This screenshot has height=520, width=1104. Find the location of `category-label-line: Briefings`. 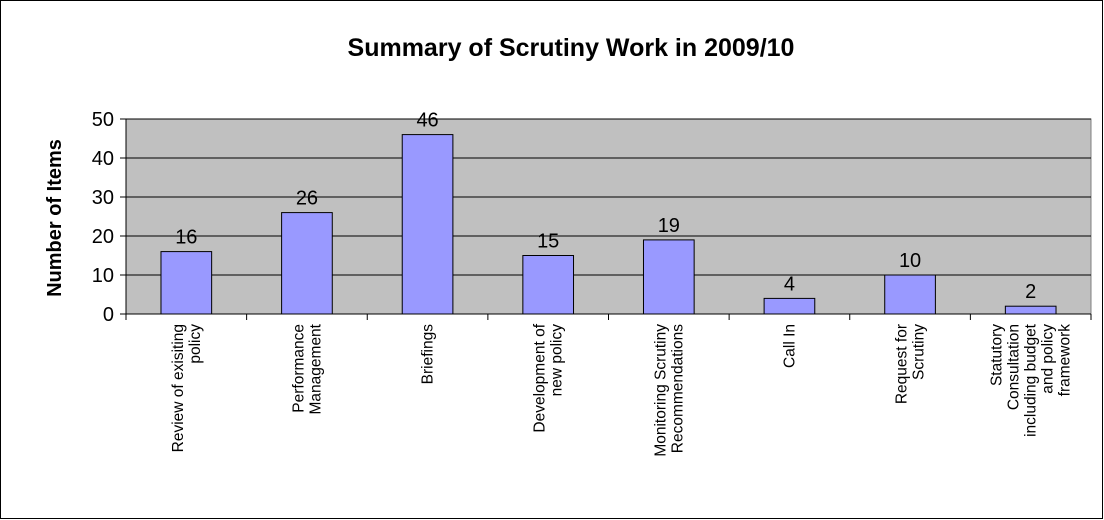

category-label-line: Briefings is located at coordinates (428, 354).